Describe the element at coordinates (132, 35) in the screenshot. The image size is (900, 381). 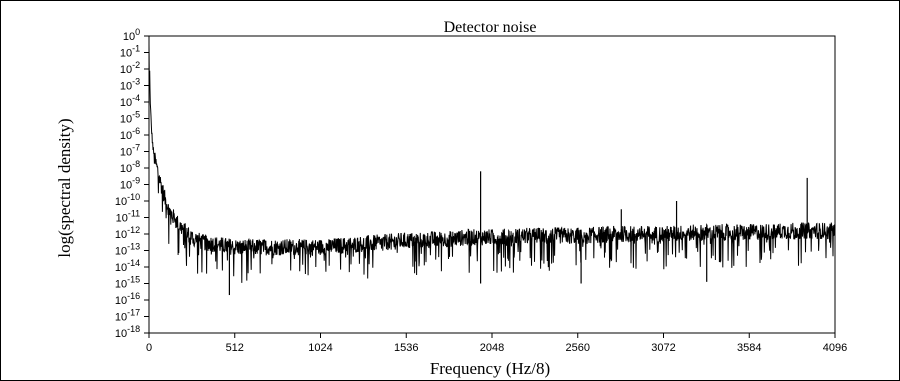
I see `y-tick-label: 10⁰` at that location.